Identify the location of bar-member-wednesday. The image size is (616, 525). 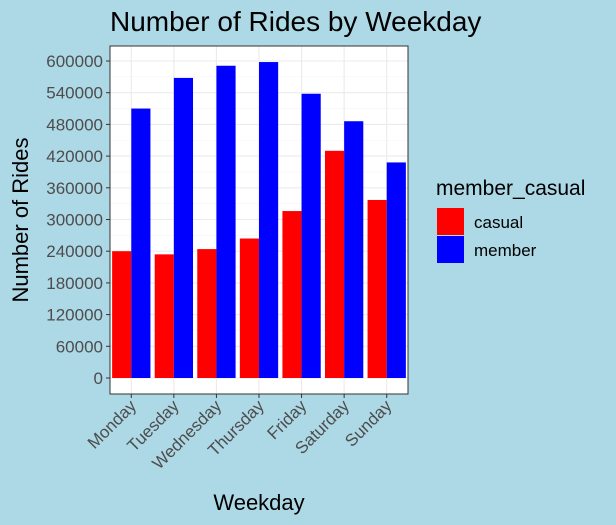
(226, 221).